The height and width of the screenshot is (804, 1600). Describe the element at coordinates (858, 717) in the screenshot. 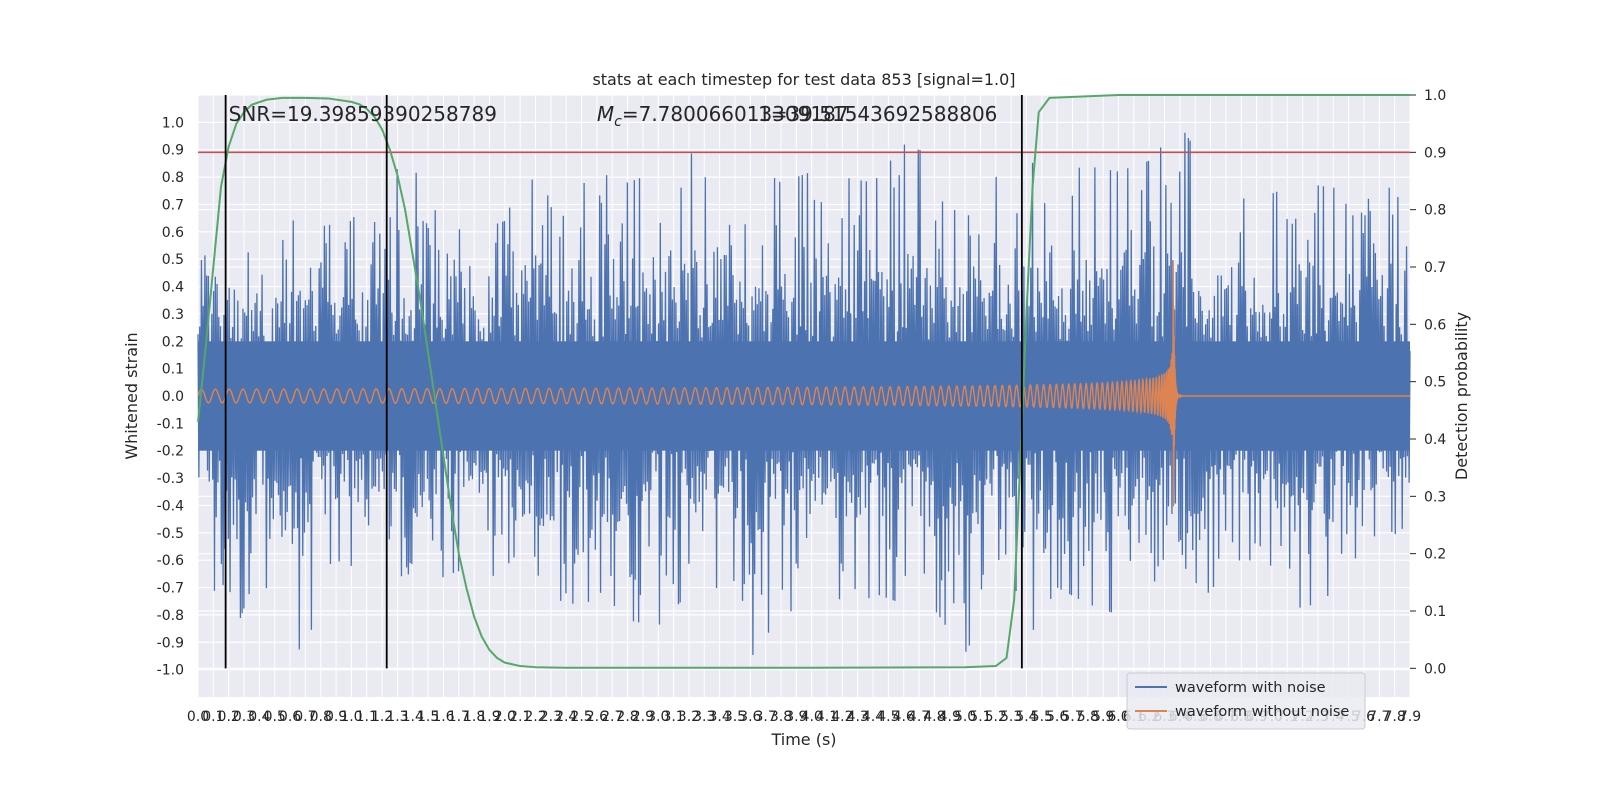

I see `x-tick-label: 4.3` at that location.